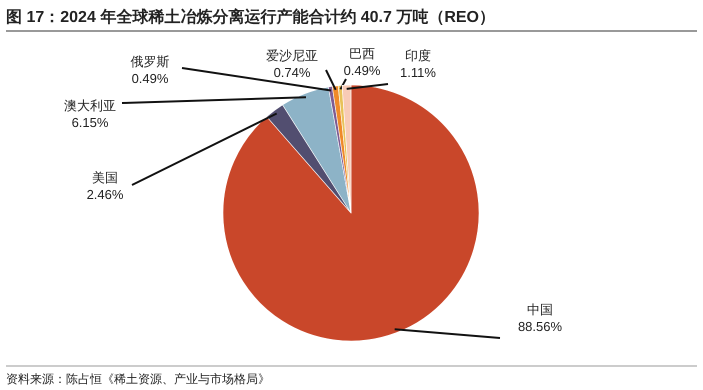 The height and width of the screenshot is (390, 703). Describe the element at coordinates (418, 55) in the screenshot. I see `slice-label: 印度` at that location.